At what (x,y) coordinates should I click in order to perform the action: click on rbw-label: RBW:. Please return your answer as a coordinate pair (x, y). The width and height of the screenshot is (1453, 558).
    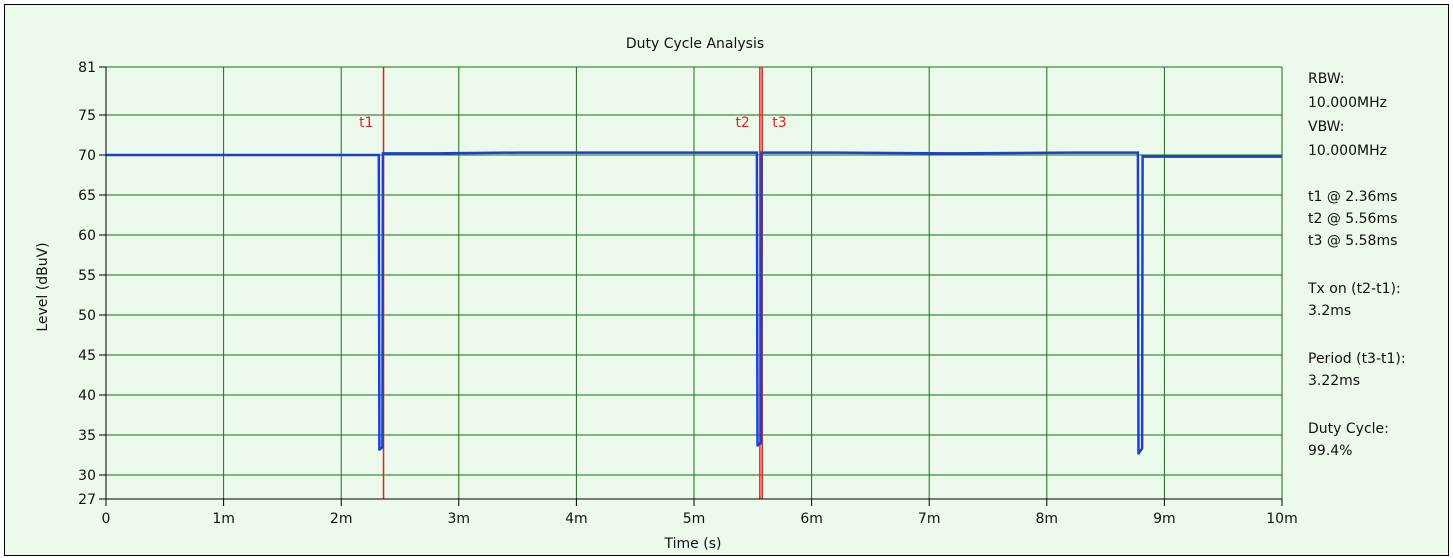
    Looking at the image, I should click on (1326, 79).